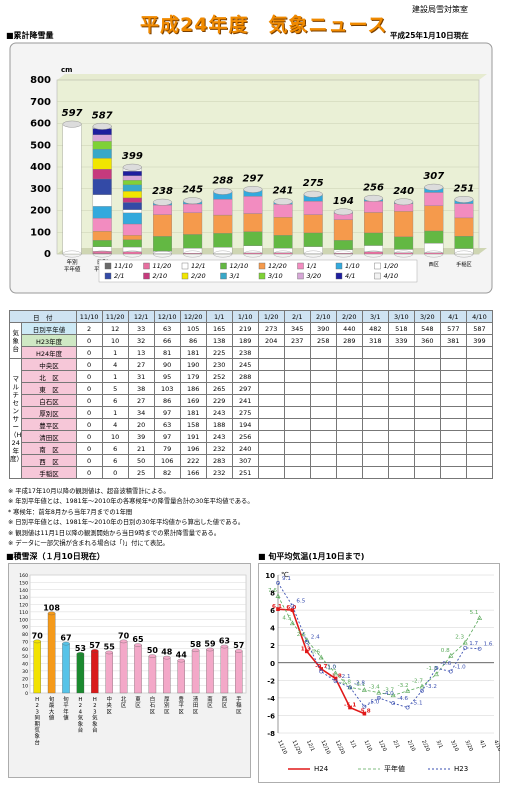 This screenshot has width=505, height=791. Describe the element at coordinates (272, 611) in the screenshot. I see `y-tick-label: 6` at that location.